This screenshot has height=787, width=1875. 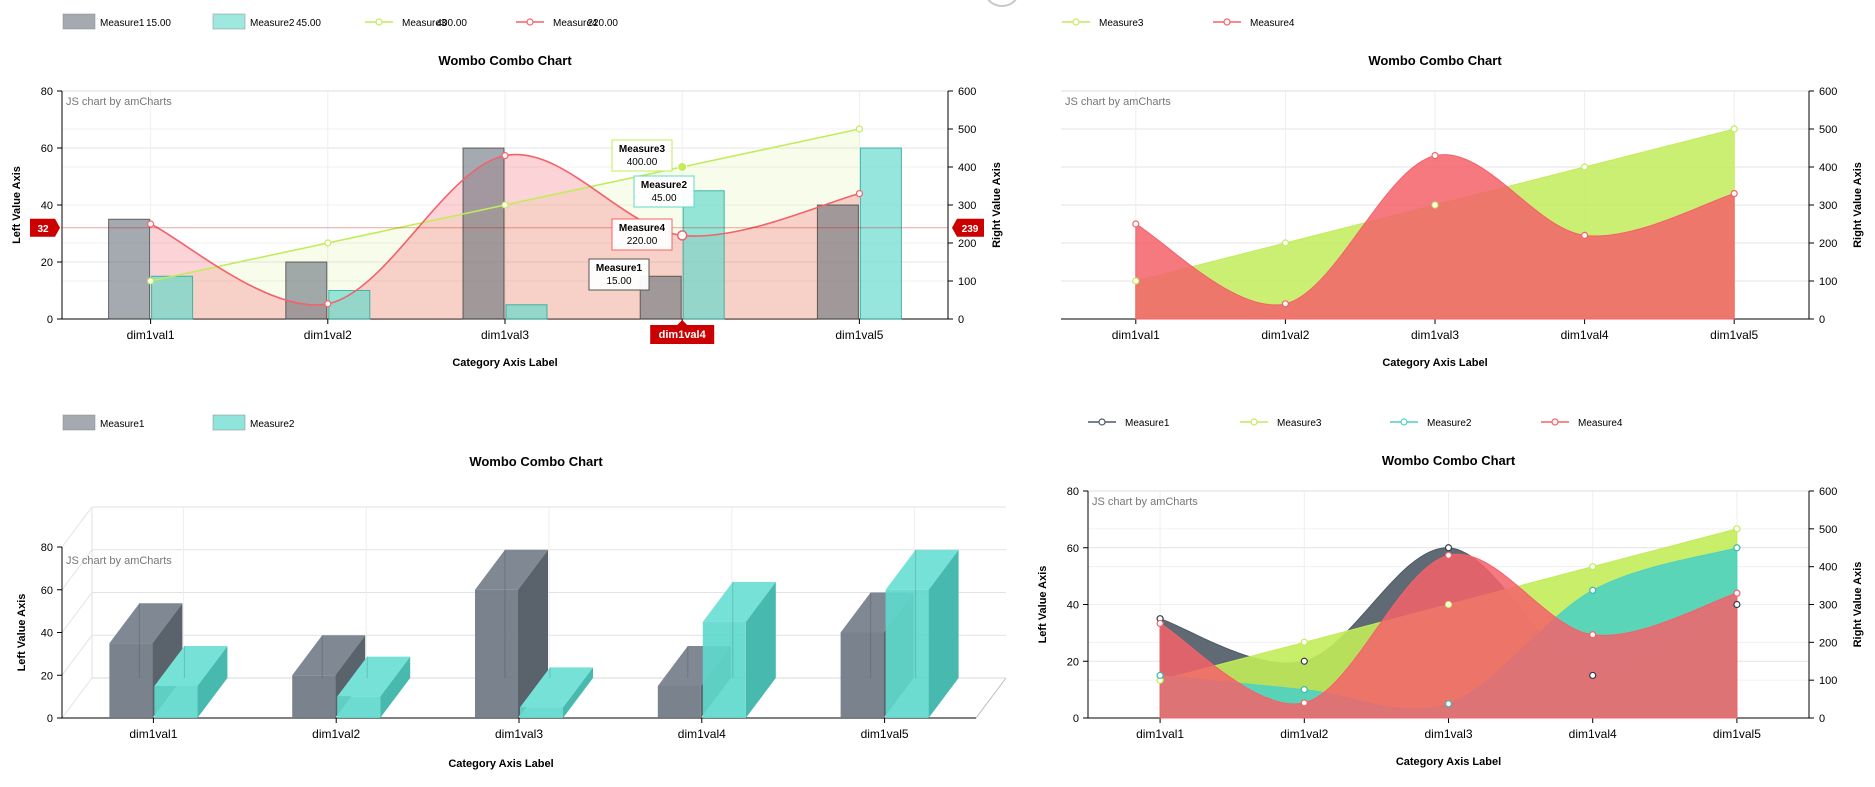 I want to click on measure2-bullet, so click(x=1448, y=704).